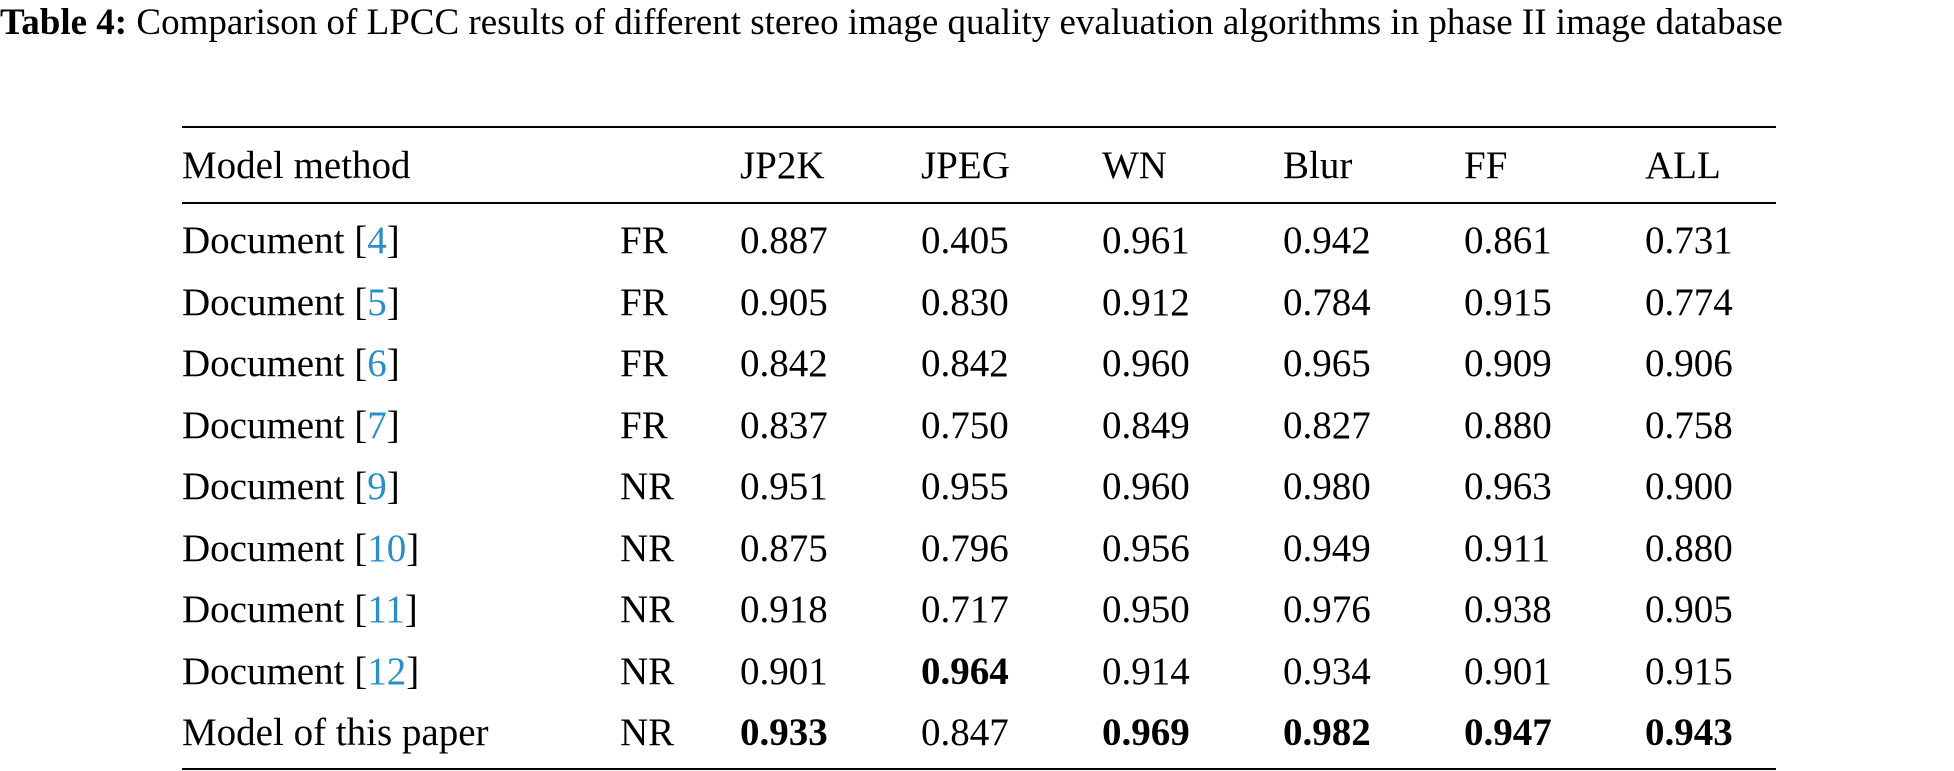  What do you see at coordinates (1689, 302) in the screenshot?
I see `value-cell-all: 0.774` at bounding box center [1689, 302].